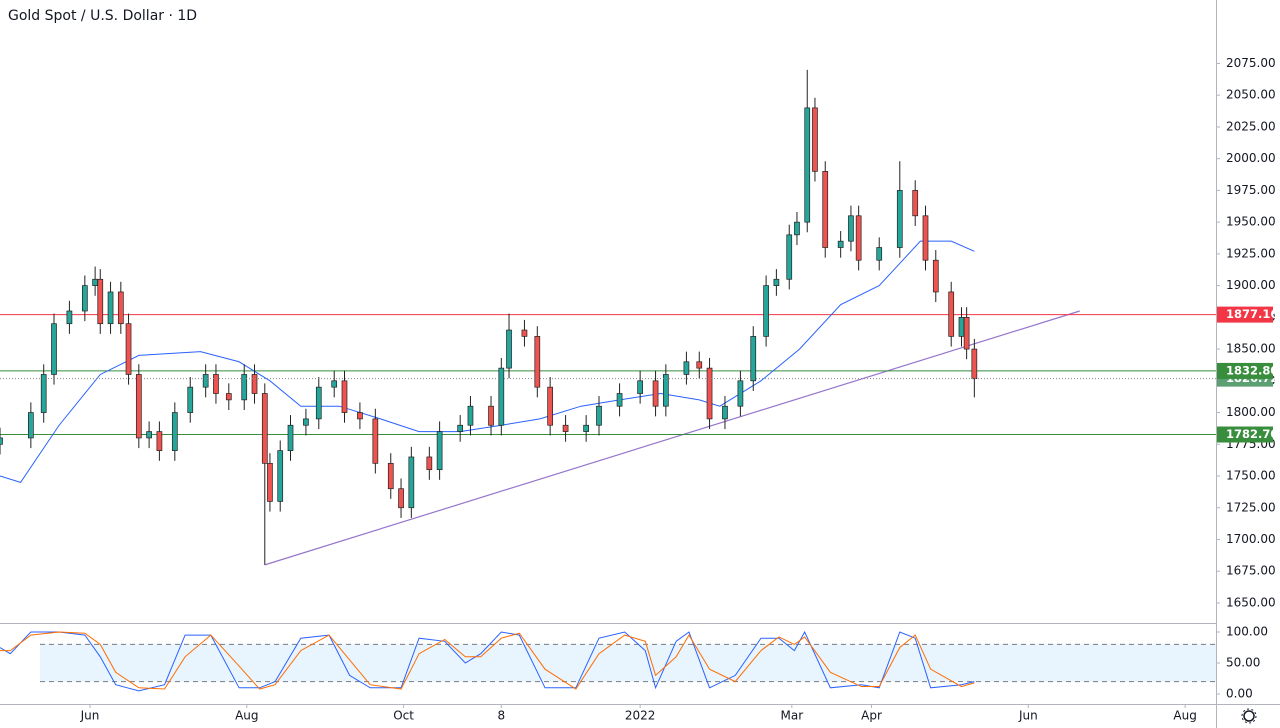 Image resolution: width=1280 pixels, height=728 pixels. What do you see at coordinates (1251, 126) in the screenshot?
I see `y-tick-label: 2025.00` at bounding box center [1251, 126].